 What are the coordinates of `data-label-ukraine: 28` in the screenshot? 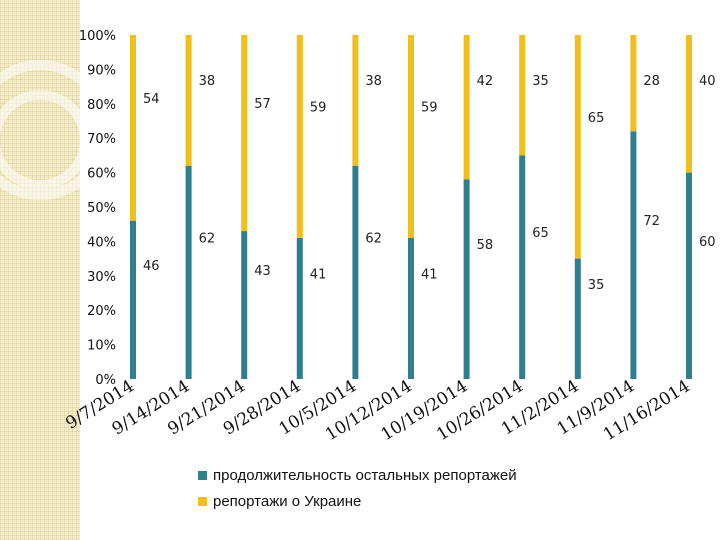 It's located at (651, 81).